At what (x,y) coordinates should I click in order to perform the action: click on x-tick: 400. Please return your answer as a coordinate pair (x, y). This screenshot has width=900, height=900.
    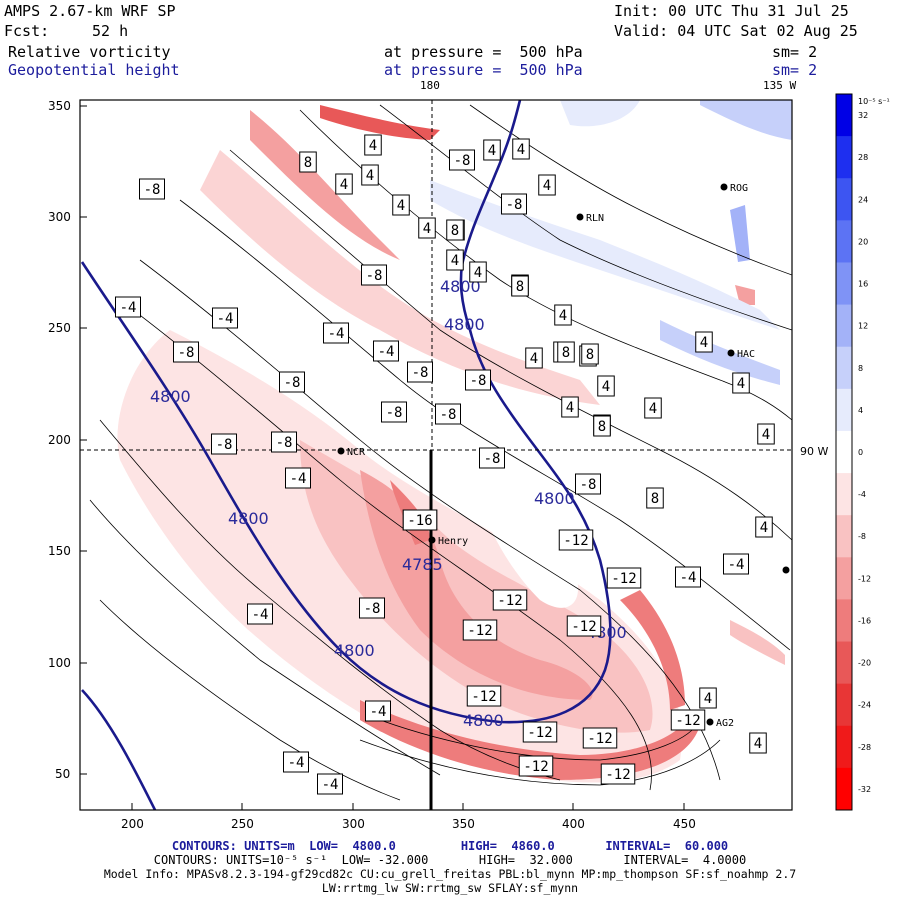
    Looking at the image, I should click on (573, 824).